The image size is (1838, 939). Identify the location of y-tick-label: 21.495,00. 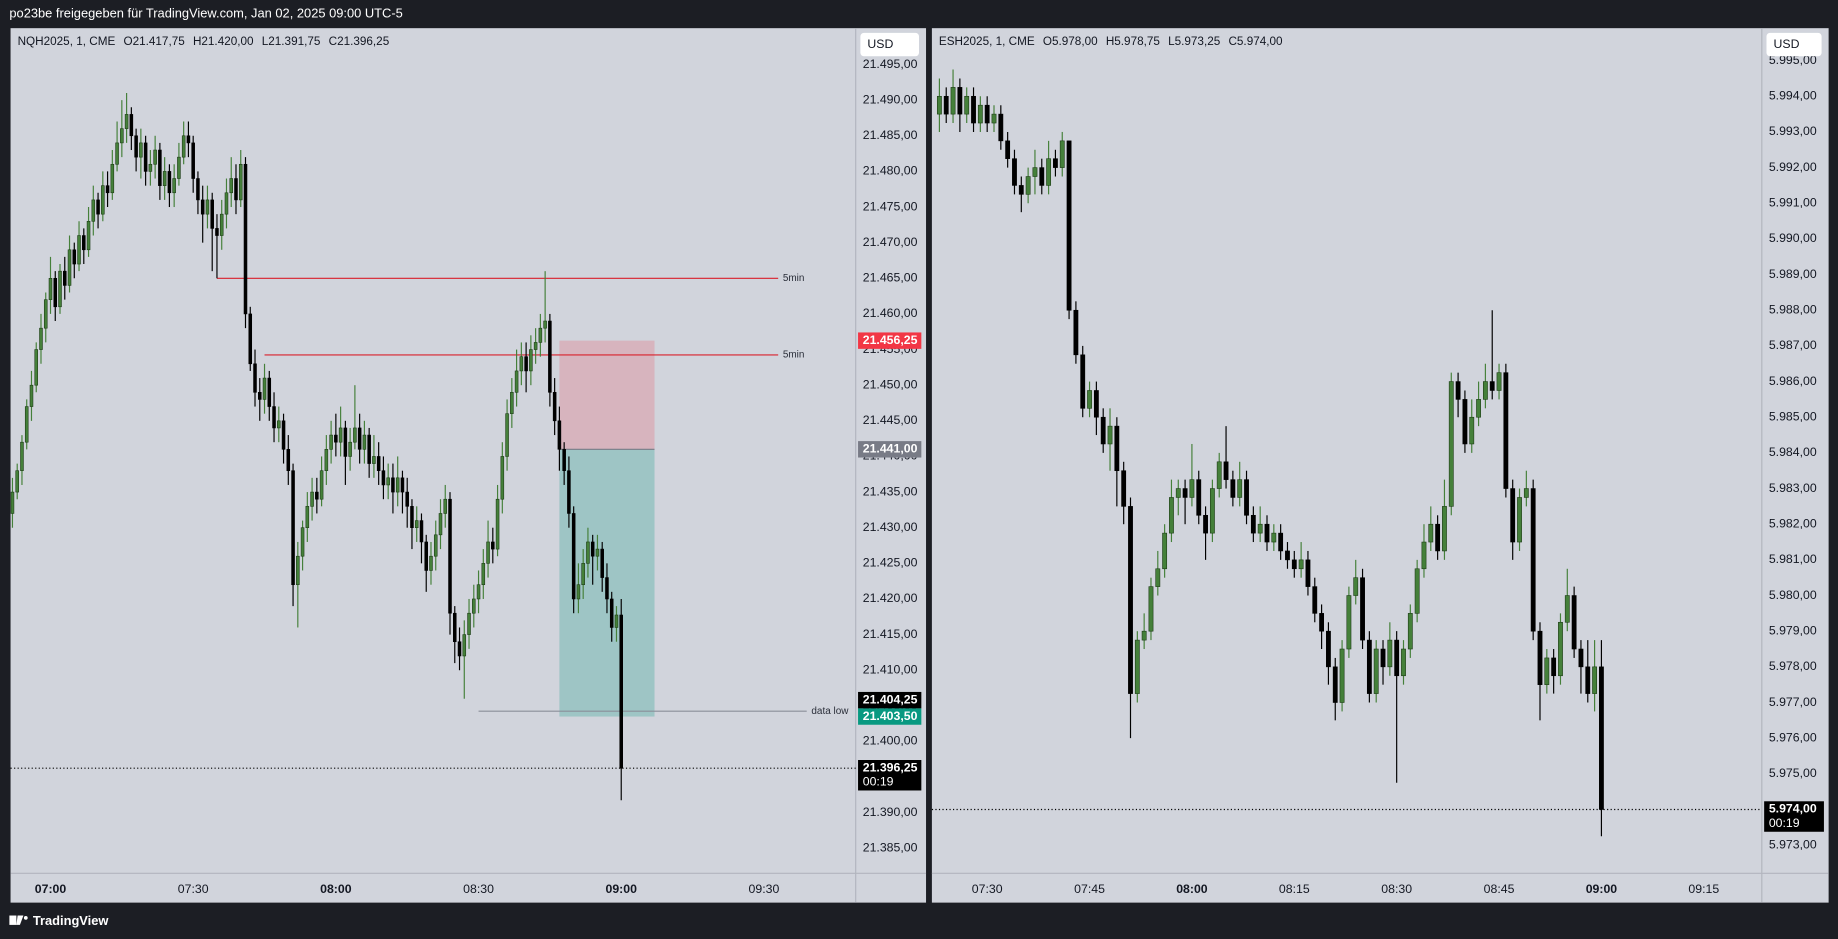
(890, 64).